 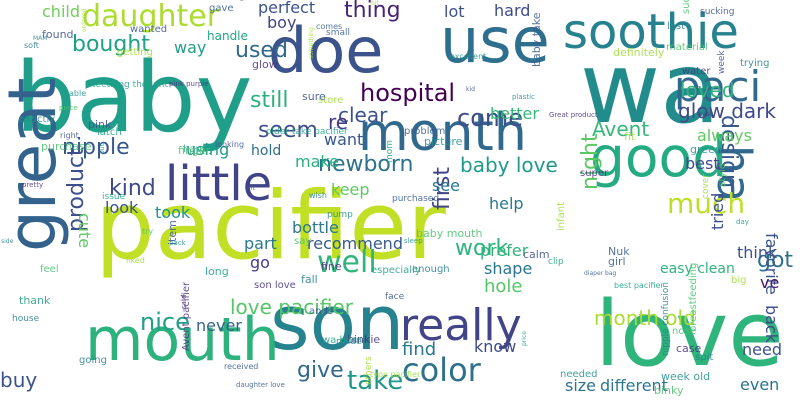 What do you see at coordinates (78, 93) in the screenshot?
I see `word: able` at bounding box center [78, 93].